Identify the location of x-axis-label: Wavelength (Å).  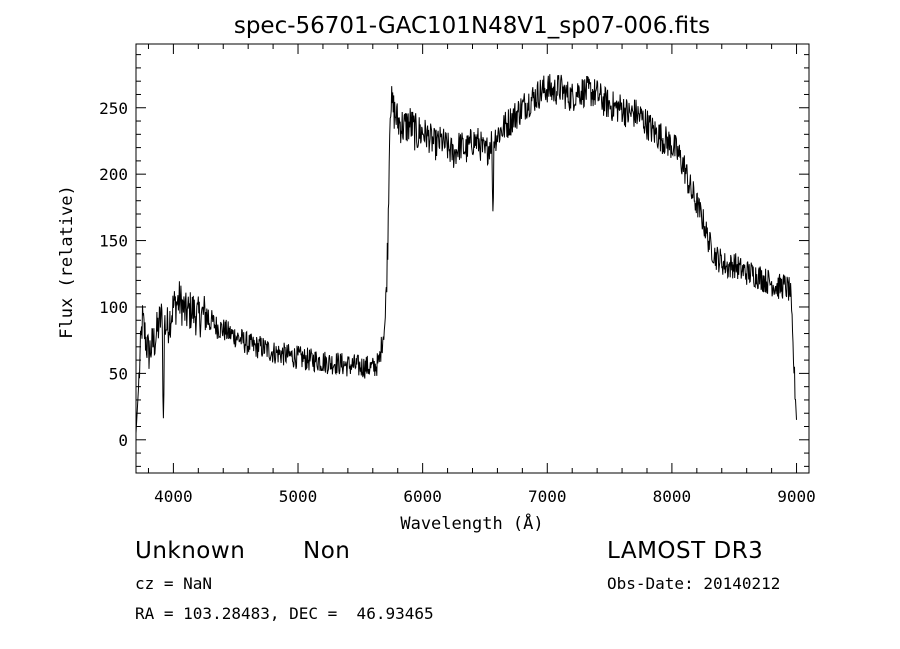
(471, 523).